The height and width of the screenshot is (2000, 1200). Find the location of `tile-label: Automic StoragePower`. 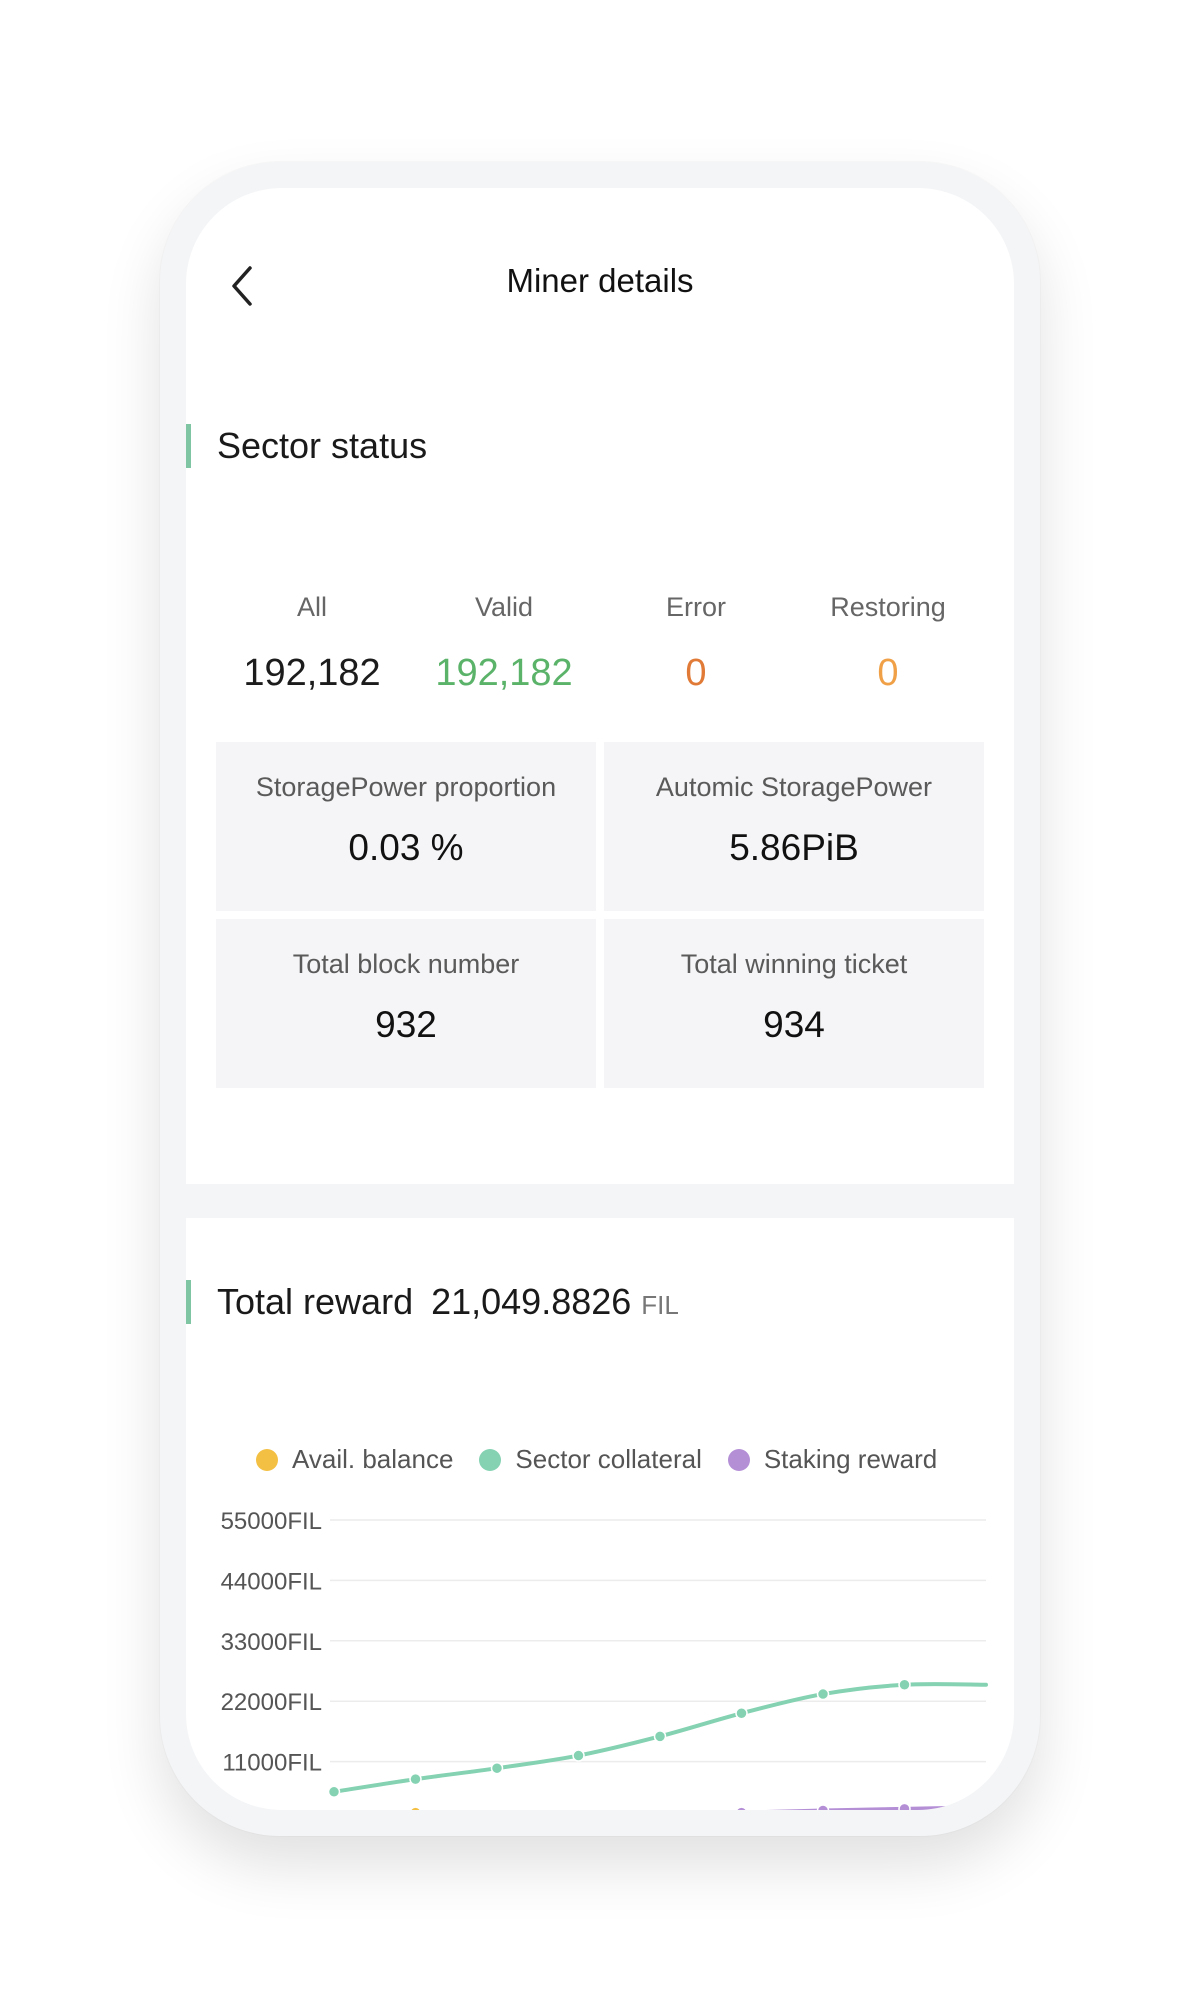

tile-label: Automic StoragePower is located at coordinates (794, 787).